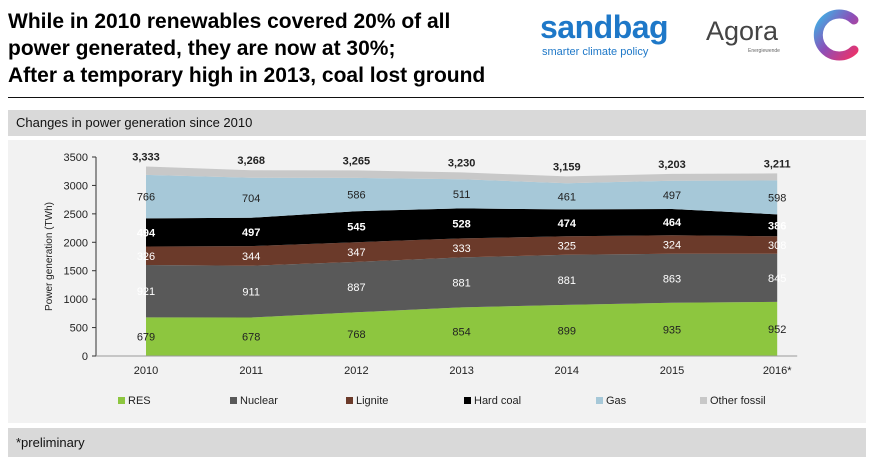 This screenshot has width=872, height=457. I want to click on legend-swatch-other-fossil, so click(703, 400).